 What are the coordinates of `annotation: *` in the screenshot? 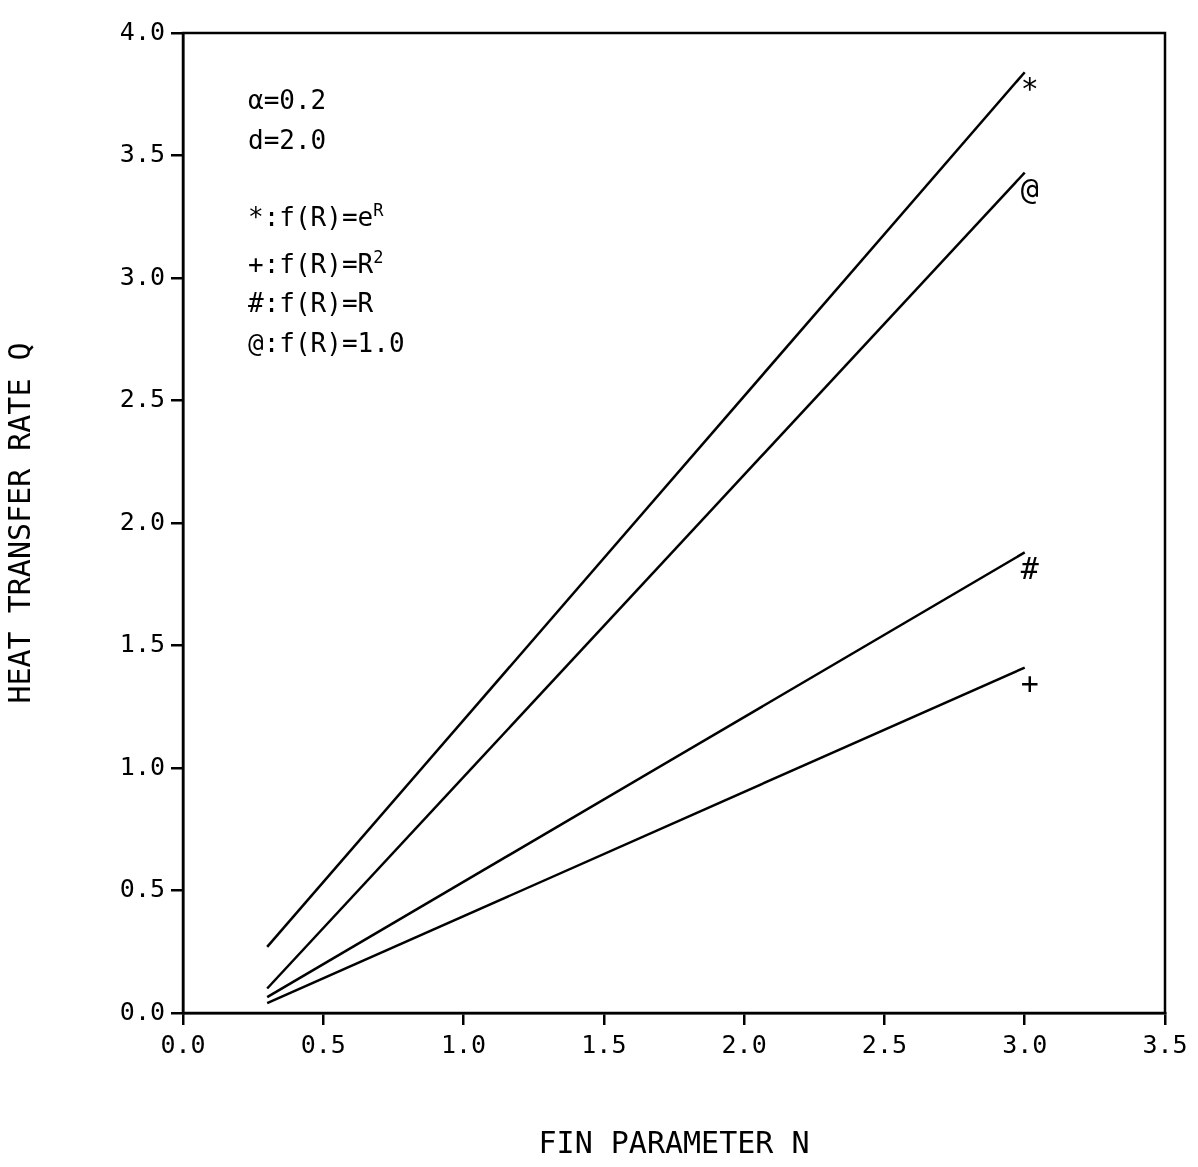 It's located at (1029, 88).